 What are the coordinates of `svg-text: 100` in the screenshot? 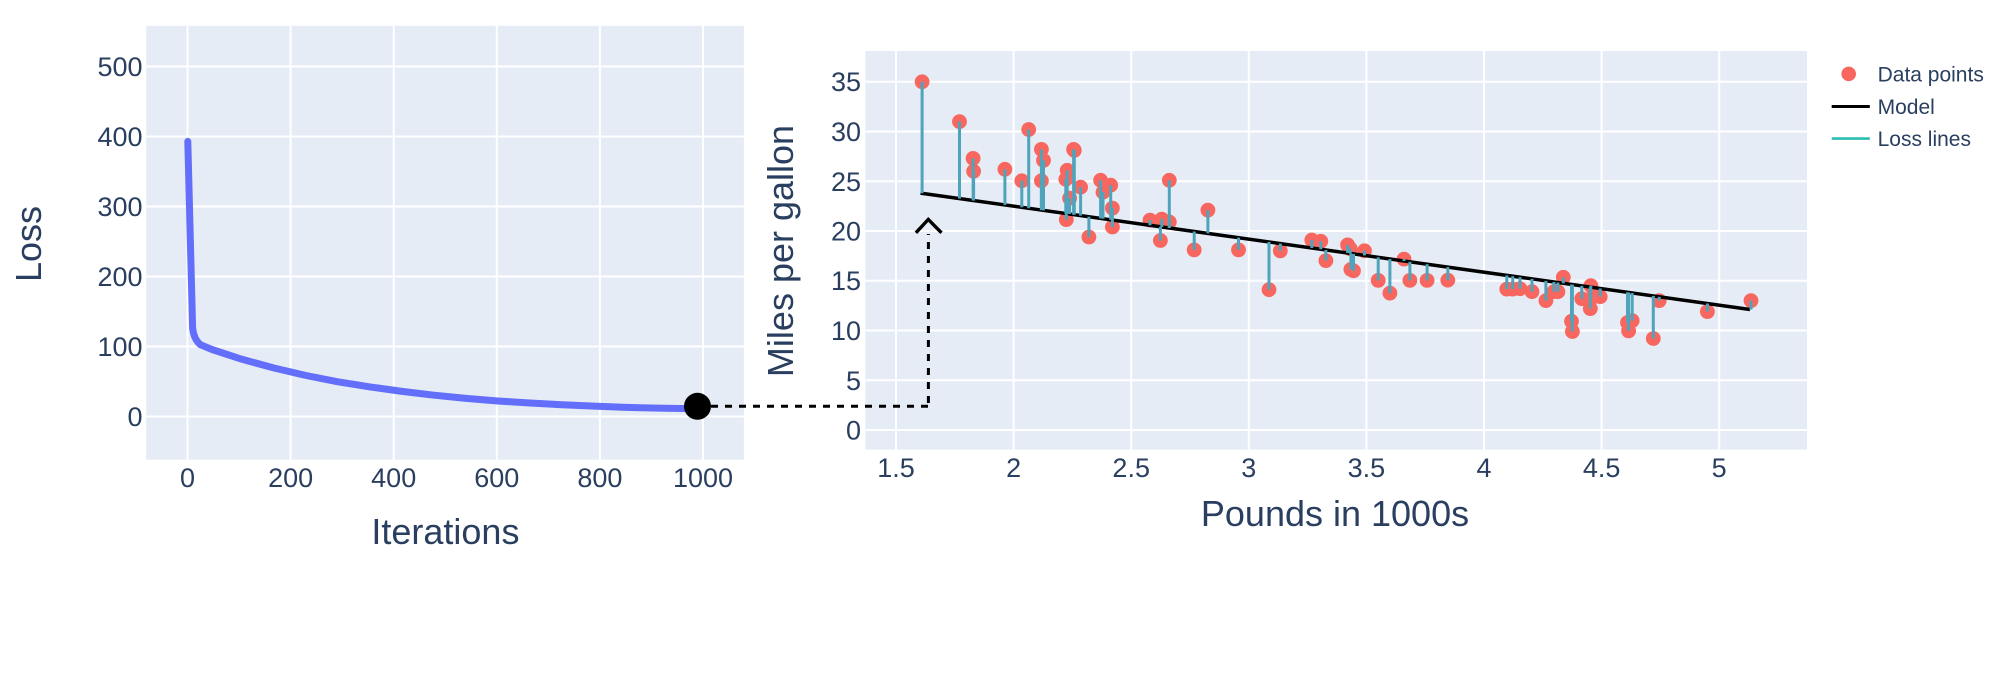 It's located at (119, 347).